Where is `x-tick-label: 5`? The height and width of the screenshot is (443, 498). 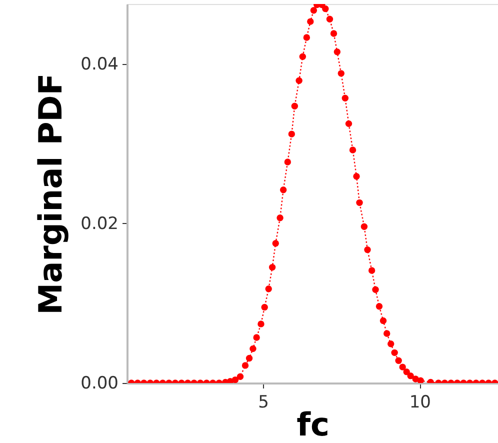 x-tick-label: 5 is located at coordinates (263, 402).